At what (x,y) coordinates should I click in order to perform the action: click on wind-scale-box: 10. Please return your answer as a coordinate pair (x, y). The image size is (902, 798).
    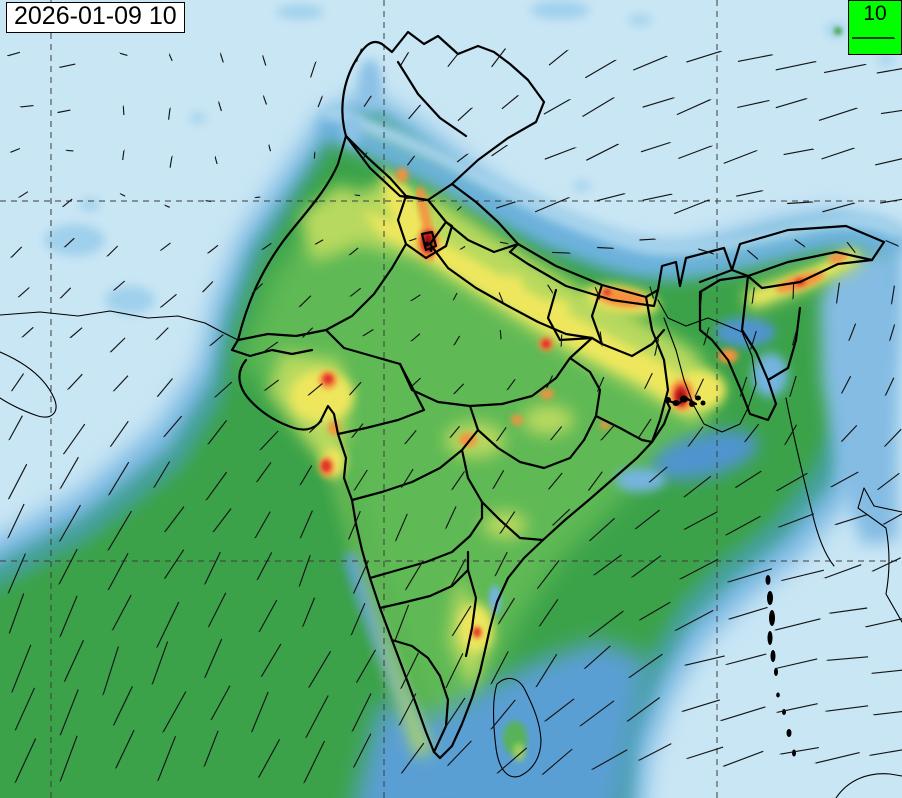
    Looking at the image, I should click on (875, 27).